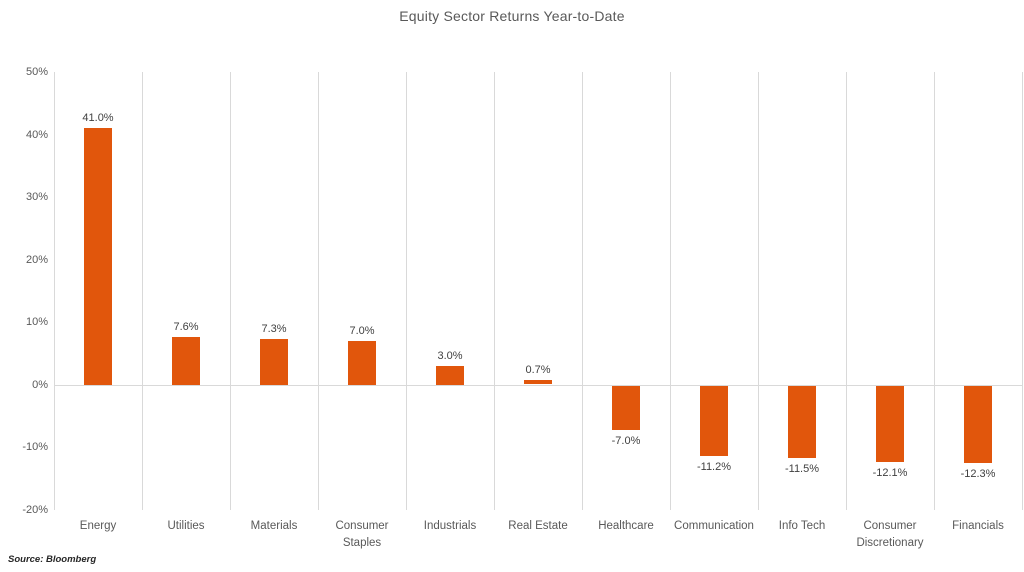 The height and width of the screenshot is (572, 1024). What do you see at coordinates (274, 526) in the screenshot?
I see `category-label: Materials` at bounding box center [274, 526].